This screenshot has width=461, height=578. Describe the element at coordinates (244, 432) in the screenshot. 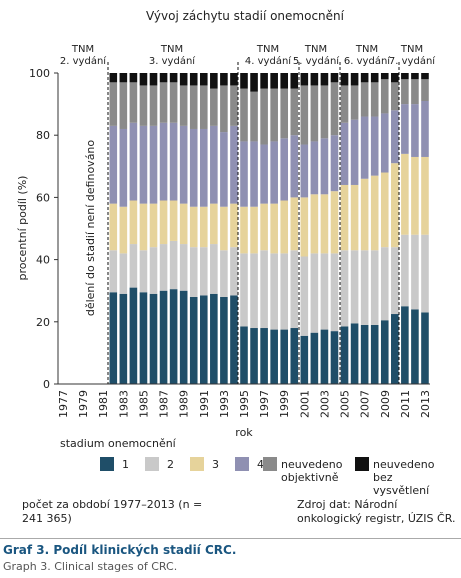

I see `x-axis-label: rok` at that location.